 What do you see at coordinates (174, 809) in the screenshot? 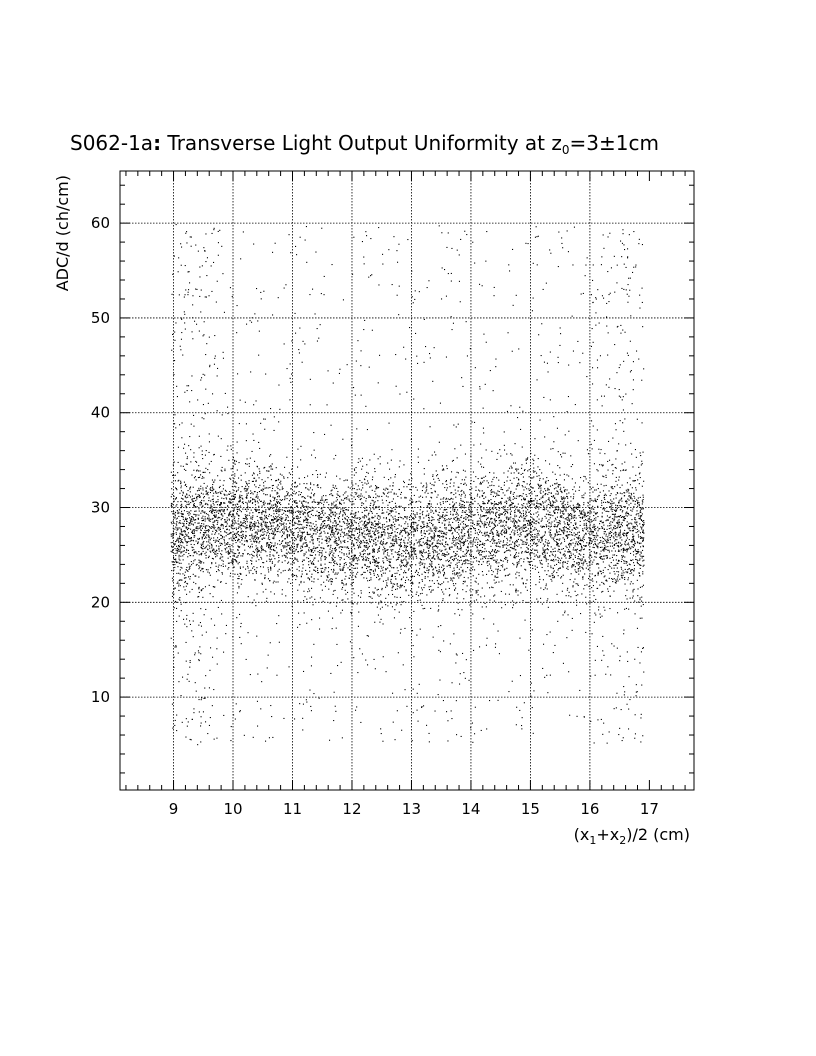
I see `x-tick-label: 9` at bounding box center [174, 809].